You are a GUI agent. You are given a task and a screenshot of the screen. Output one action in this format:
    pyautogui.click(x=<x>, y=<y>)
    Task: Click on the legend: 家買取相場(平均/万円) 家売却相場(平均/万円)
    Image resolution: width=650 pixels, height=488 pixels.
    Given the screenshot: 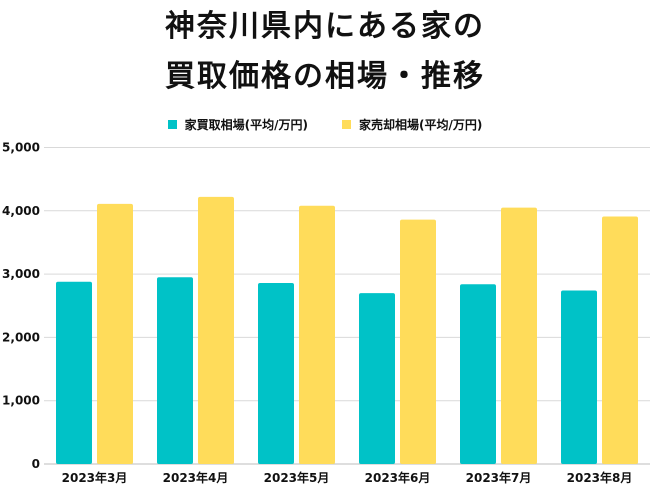 What is the action you would take?
    pyautogui.click(x=325, y=124)
    